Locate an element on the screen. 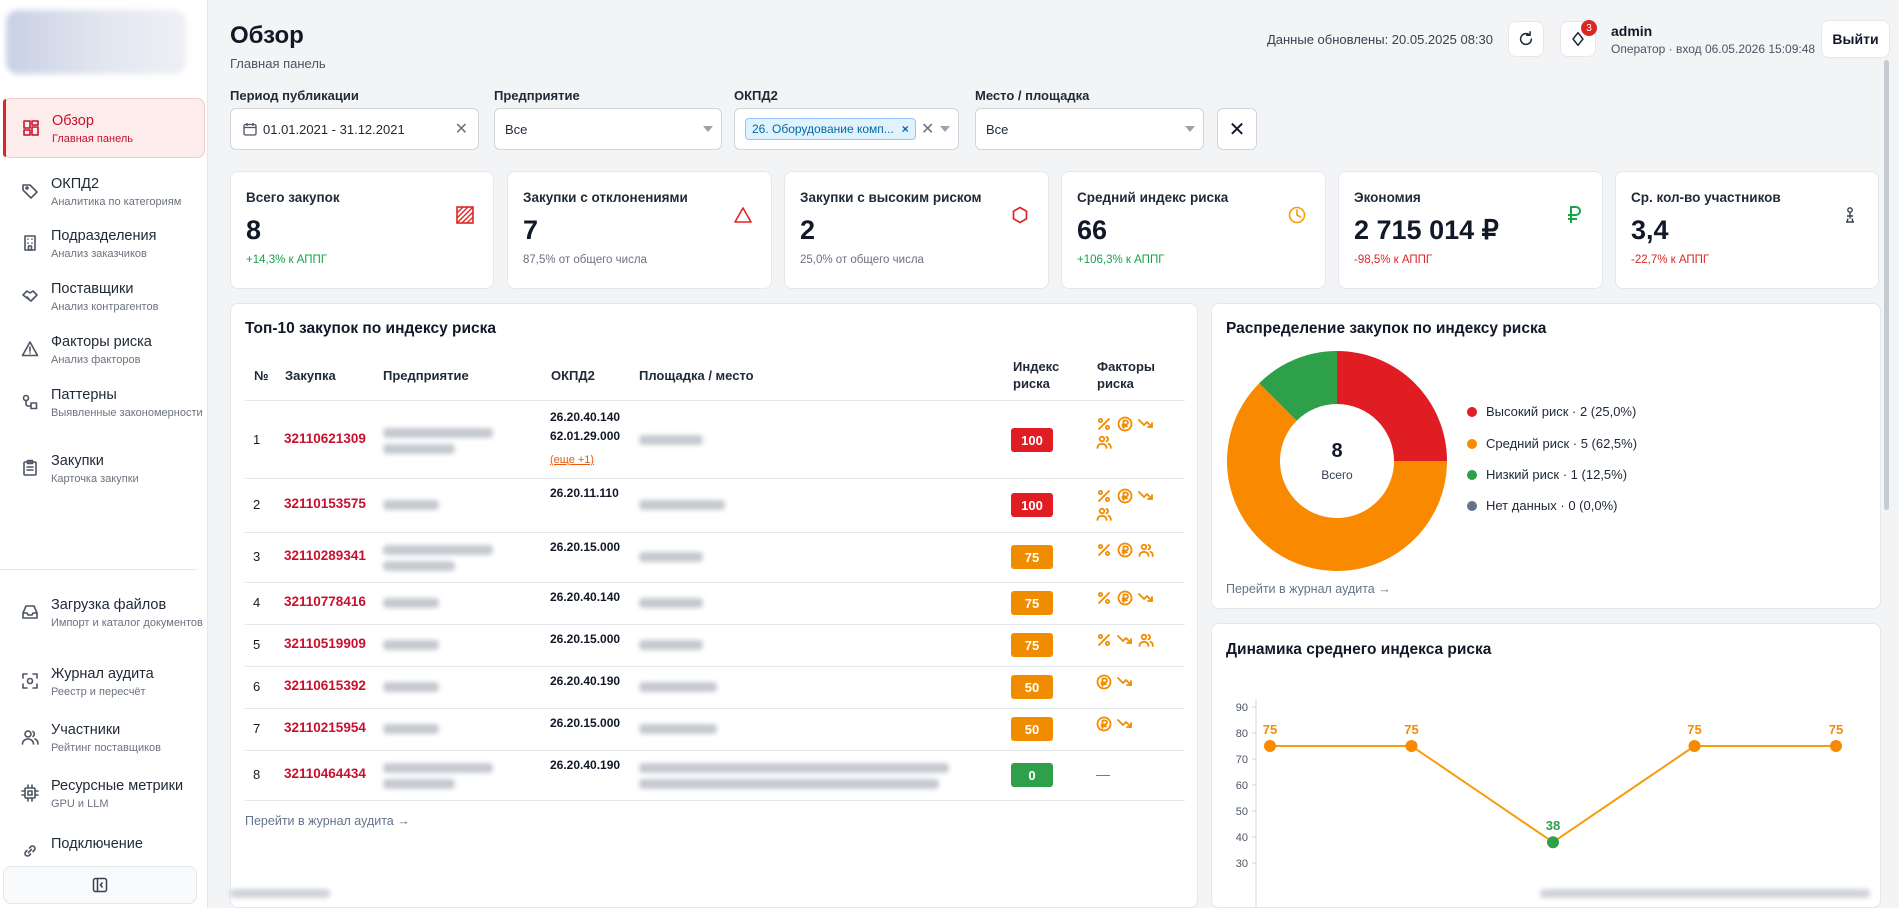 This screenshot has height=908, width=1899. sidebar-tool-5: Подключение is located at coordinates (104, 847).